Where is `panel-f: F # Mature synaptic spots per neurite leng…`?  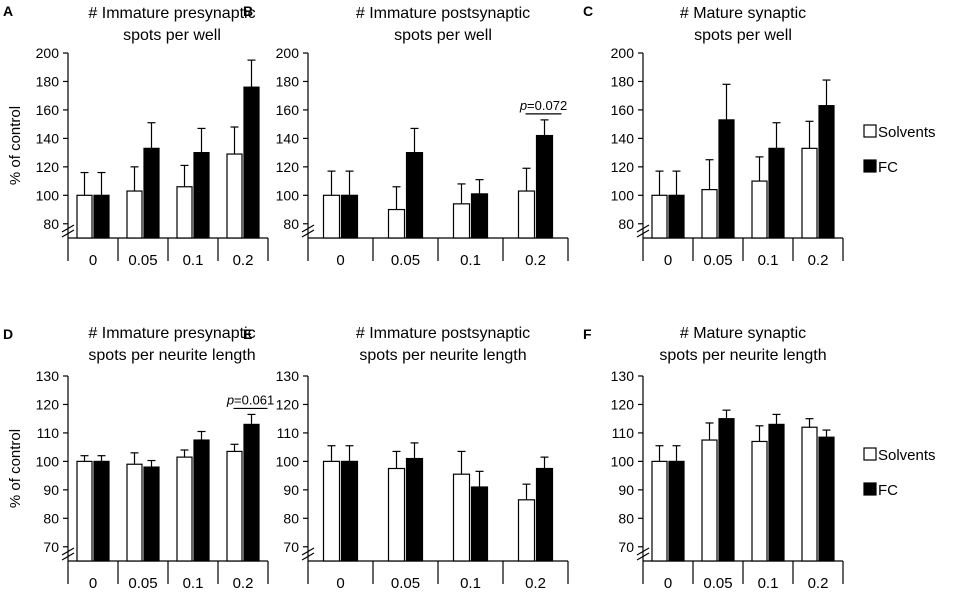 panel-f: F # Mature synaptic spots per neurite leng… is located at coordinates (713, 458).